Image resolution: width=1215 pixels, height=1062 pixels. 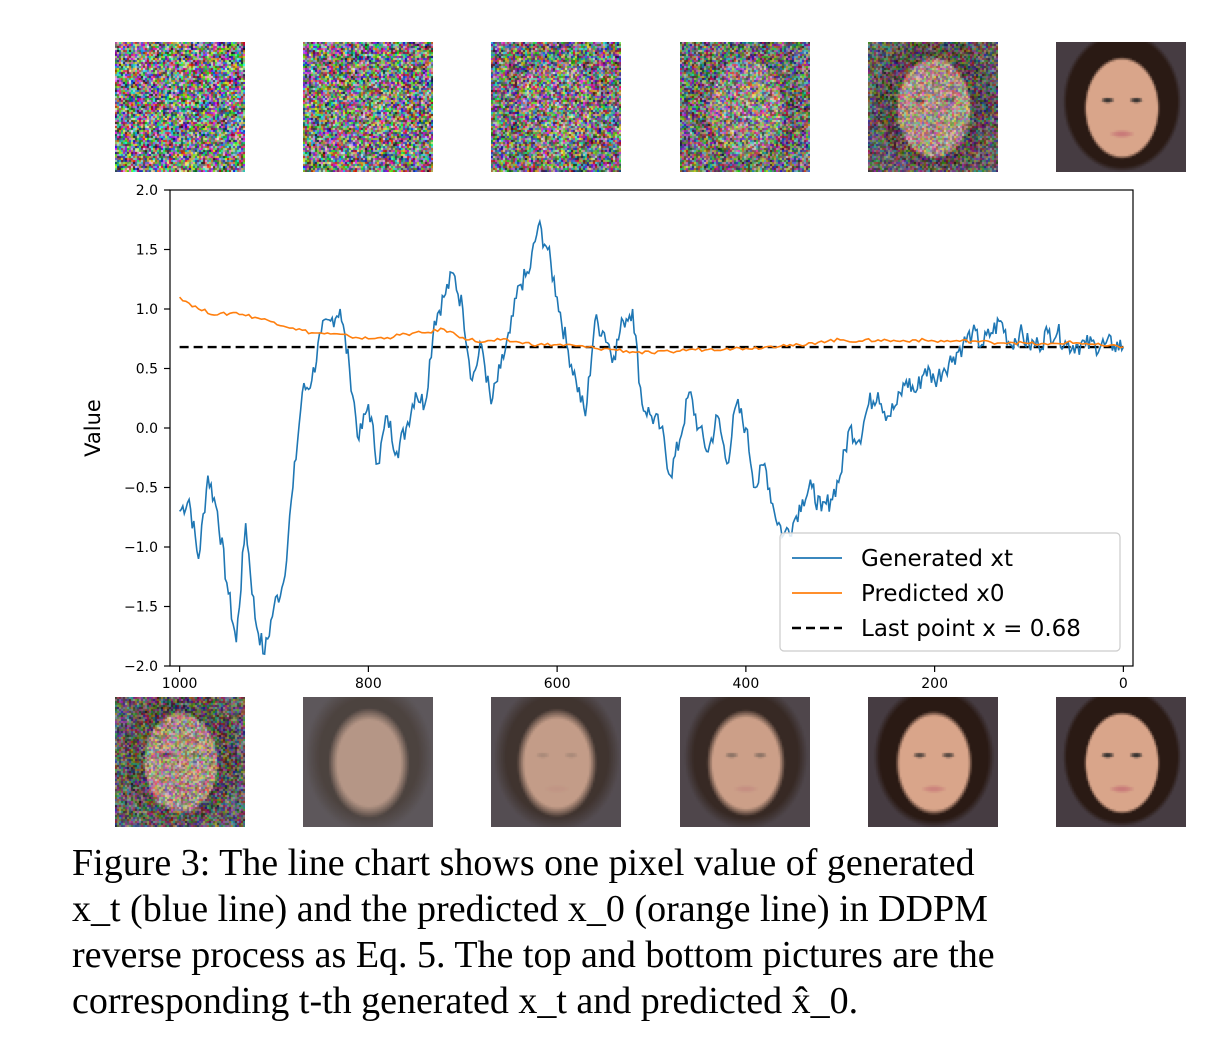 I want to click on x-tick-label: 1000, so click(x=180, y=684).